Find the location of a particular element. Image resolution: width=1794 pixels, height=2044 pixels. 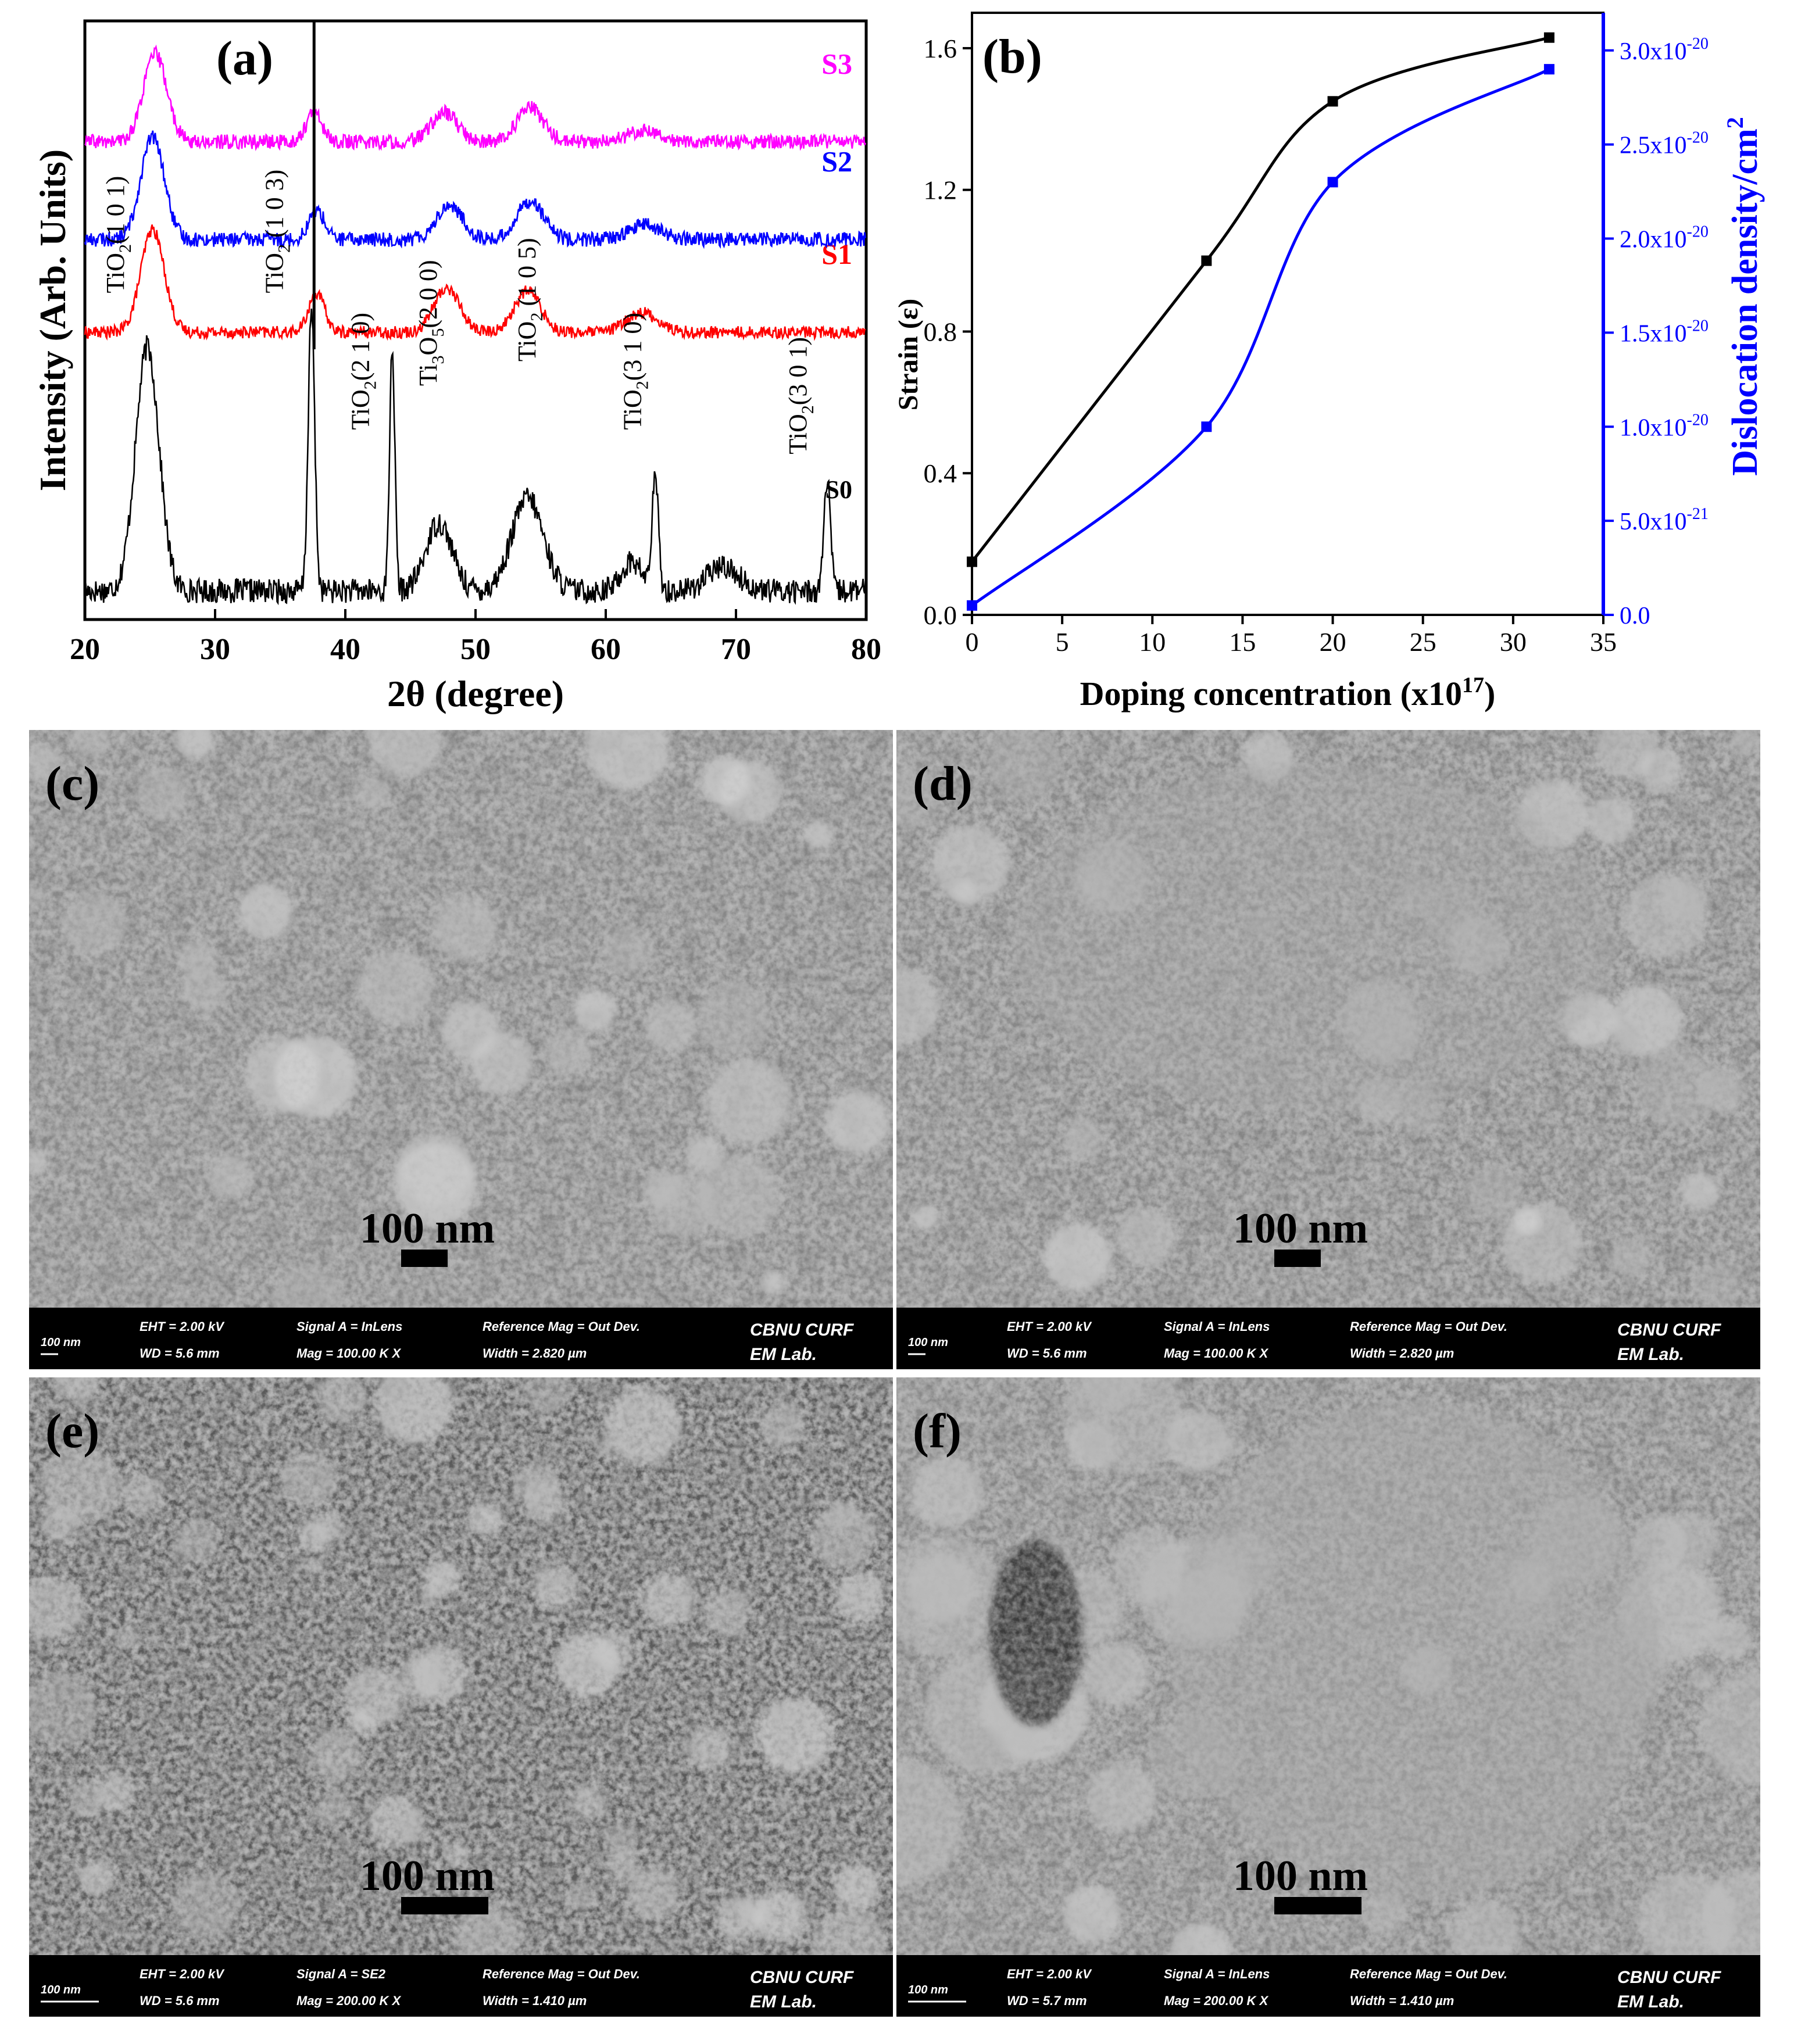

dislocation-line is located at coordinates (1261, 337).